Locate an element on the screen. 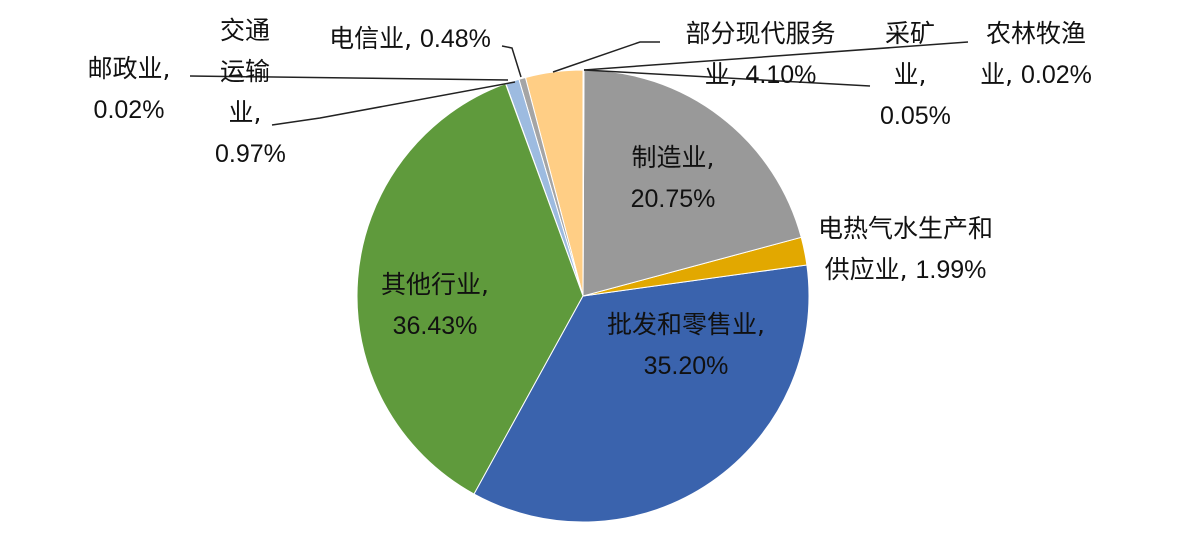  data-label: 农林牧渔业, 0.02% is located at coordinates (1036, 54).